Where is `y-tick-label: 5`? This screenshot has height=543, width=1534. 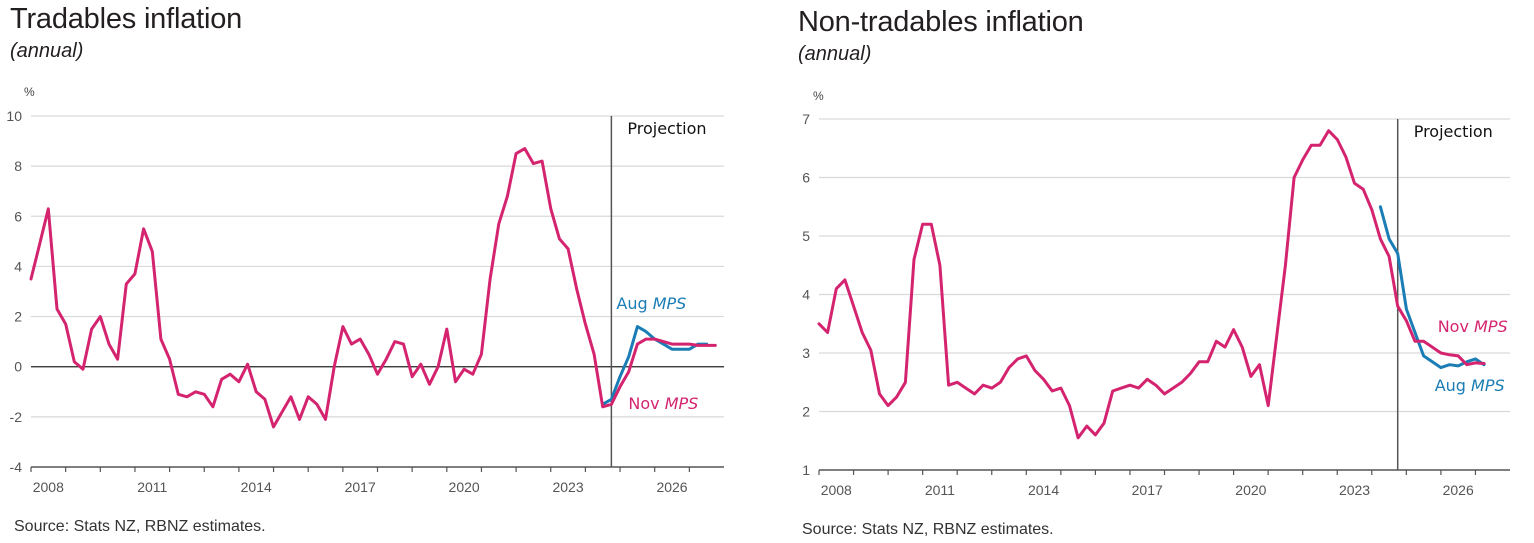 y-tick-label: 5 is located at coordinates (806, 236).